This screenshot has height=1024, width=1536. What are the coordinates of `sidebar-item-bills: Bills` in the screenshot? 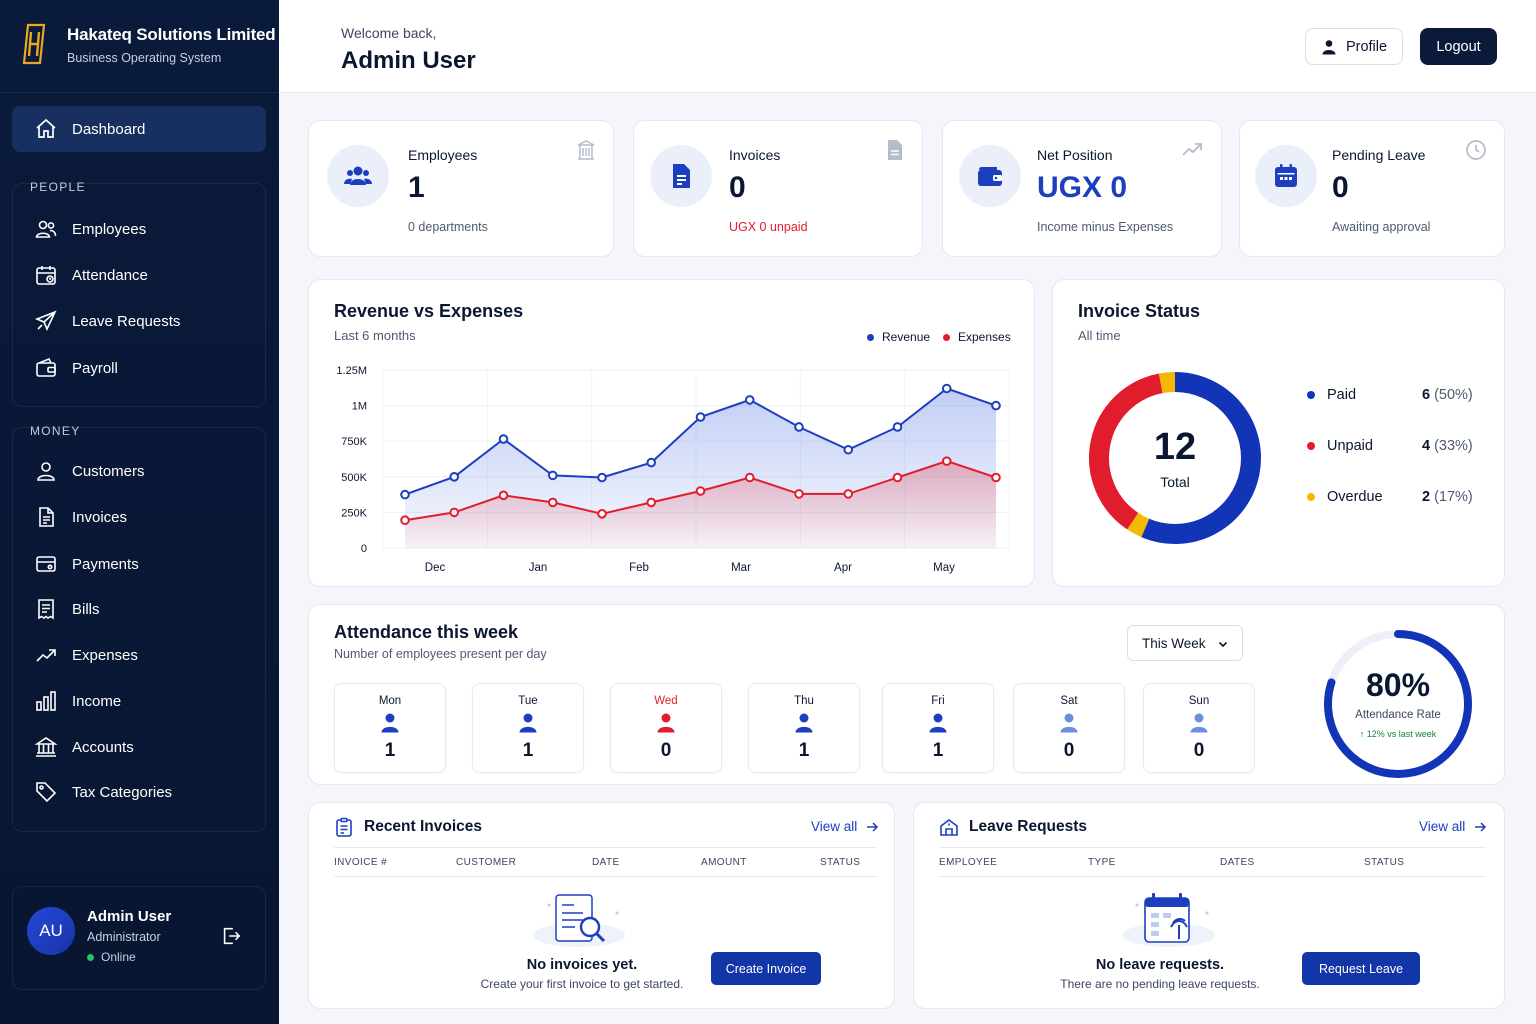 It's located at (139, 609).